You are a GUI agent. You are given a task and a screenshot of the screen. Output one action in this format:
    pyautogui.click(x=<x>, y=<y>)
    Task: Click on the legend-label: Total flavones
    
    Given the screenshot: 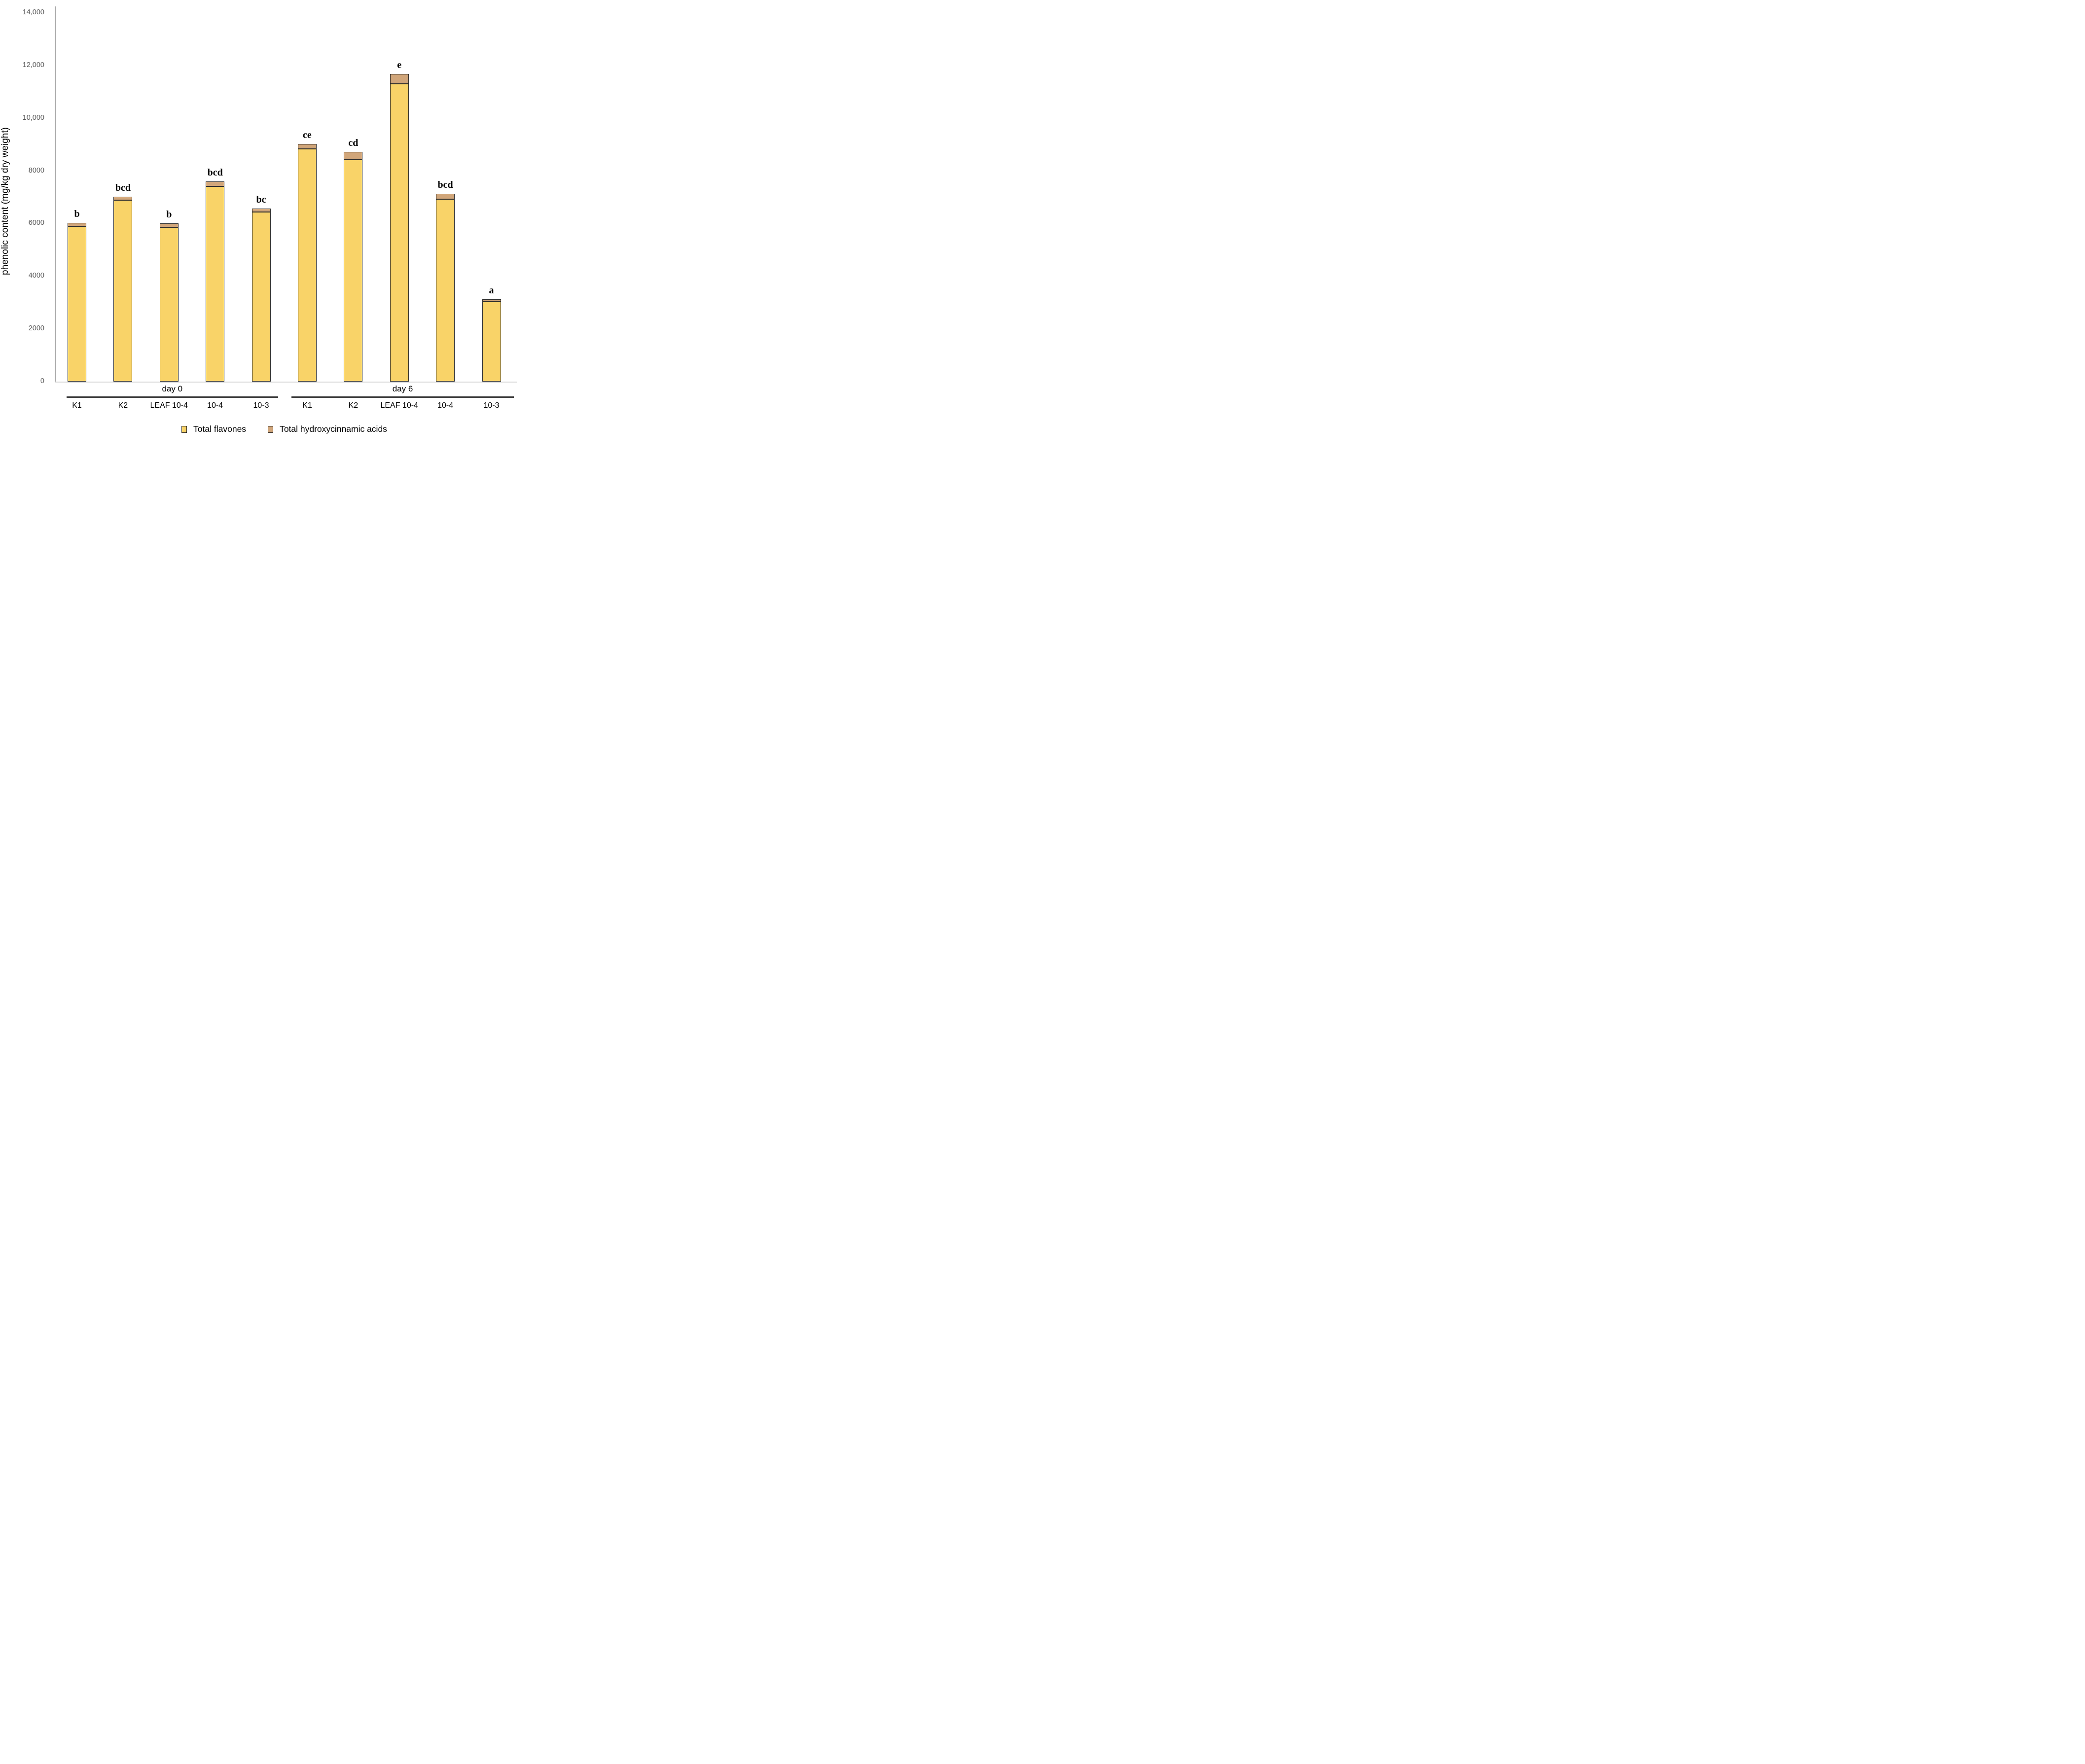 What is the action you would take?
    pyautogui.click(x=220, y=429)
    